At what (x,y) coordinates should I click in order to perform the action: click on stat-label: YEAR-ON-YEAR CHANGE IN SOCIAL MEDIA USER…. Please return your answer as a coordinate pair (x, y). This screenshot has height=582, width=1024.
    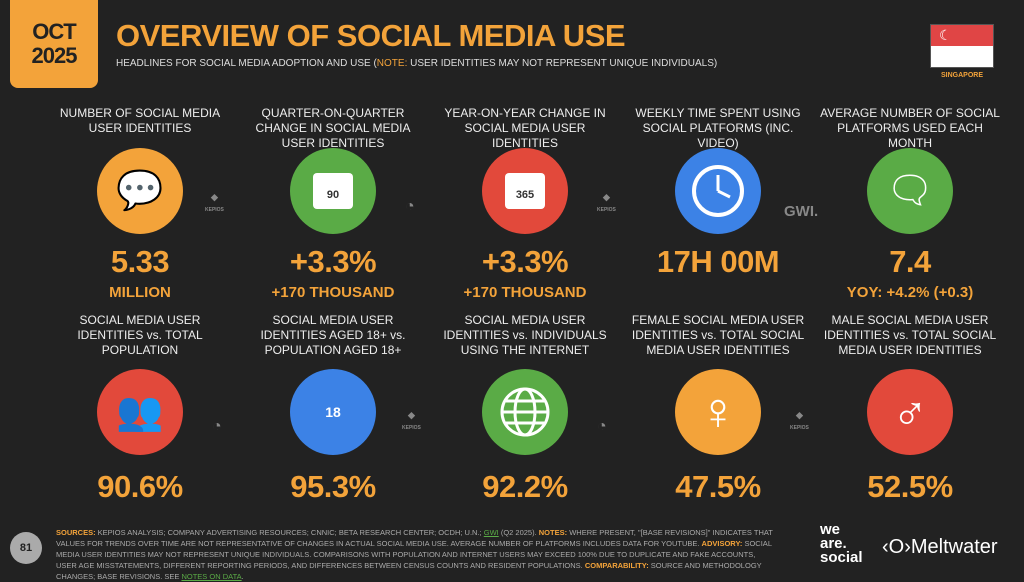
    Looking at the image, I should click on (525, 128).